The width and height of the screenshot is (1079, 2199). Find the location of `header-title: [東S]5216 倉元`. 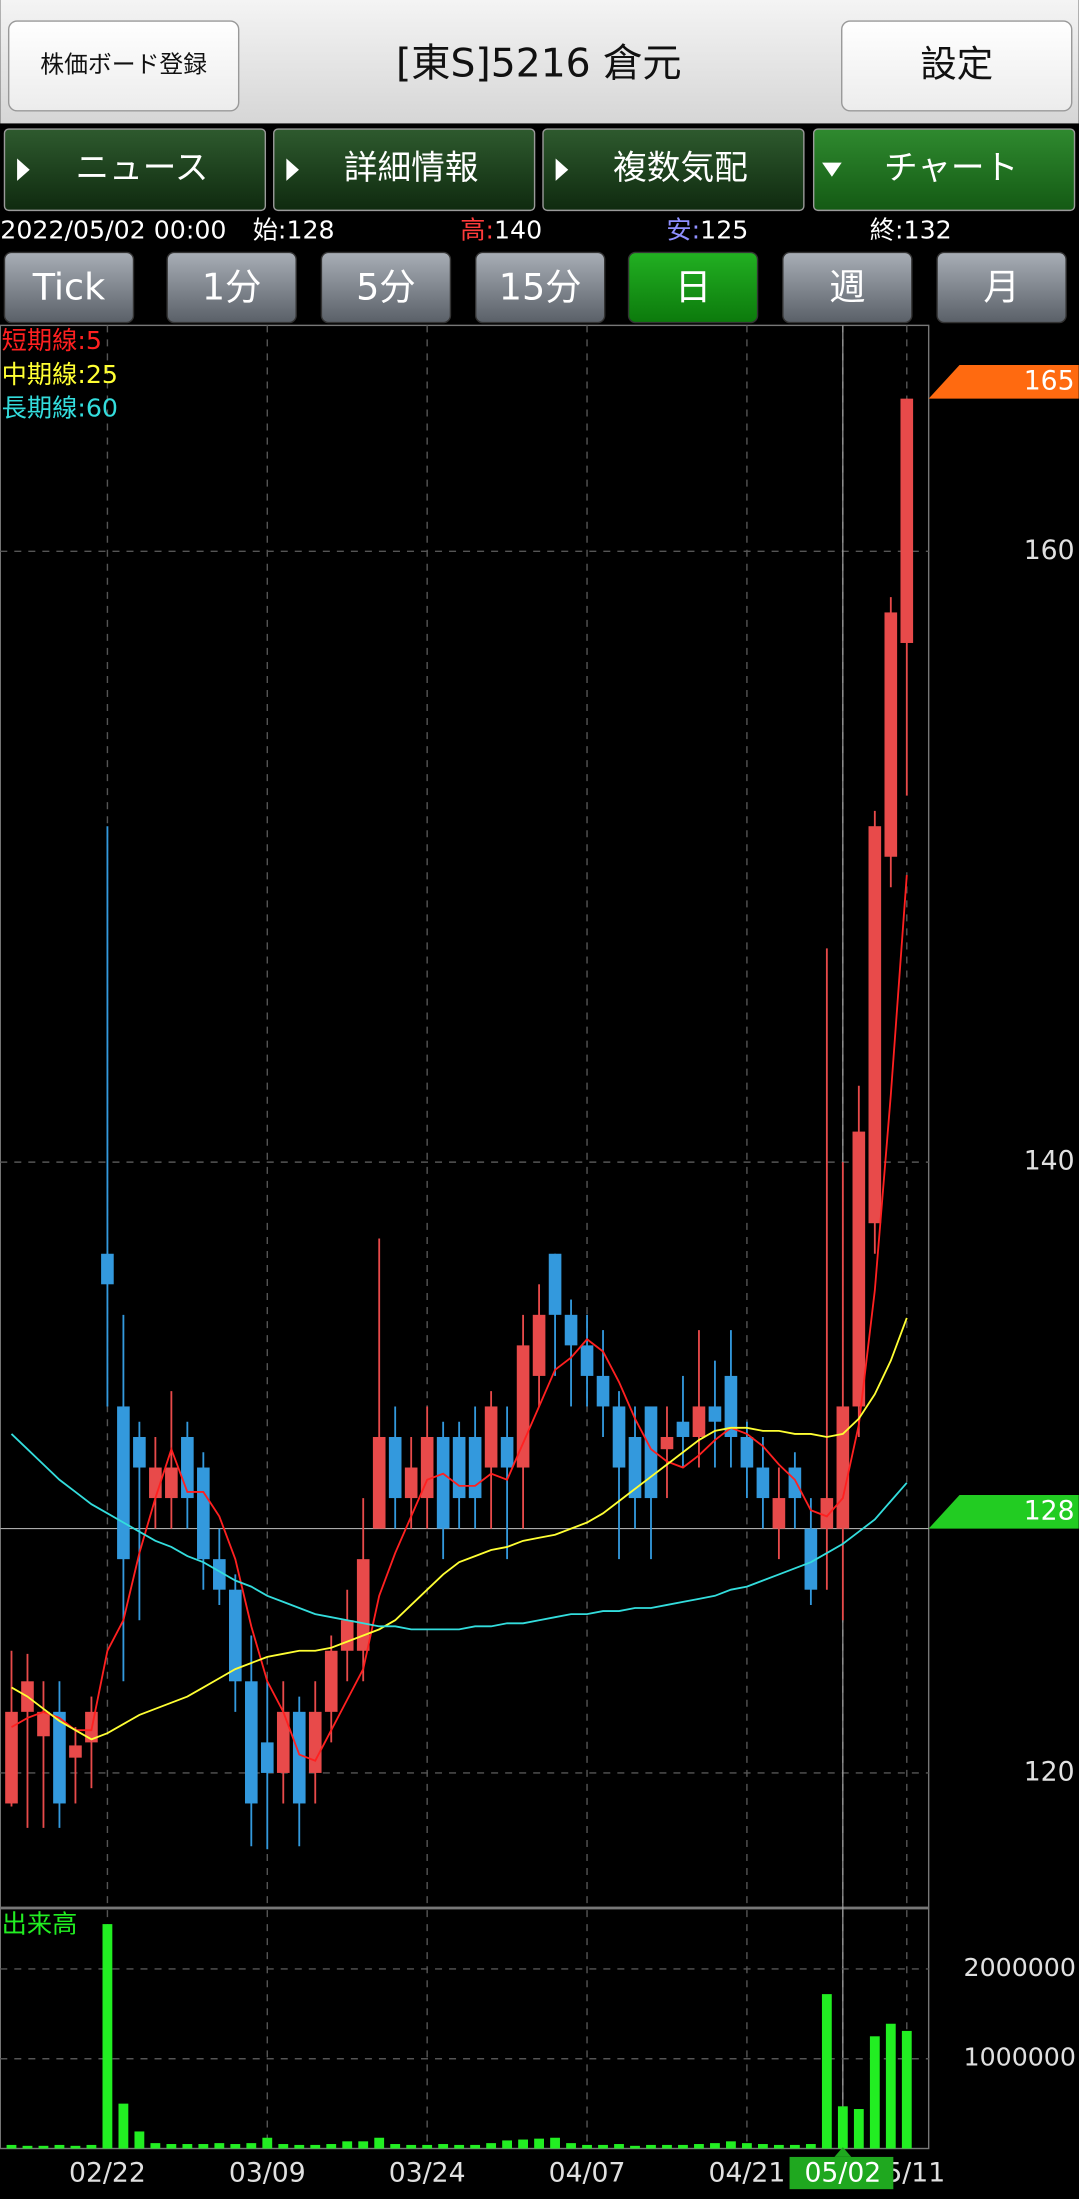

header-title: [東S]5216 倉元 is located at coordinates (539, 63).